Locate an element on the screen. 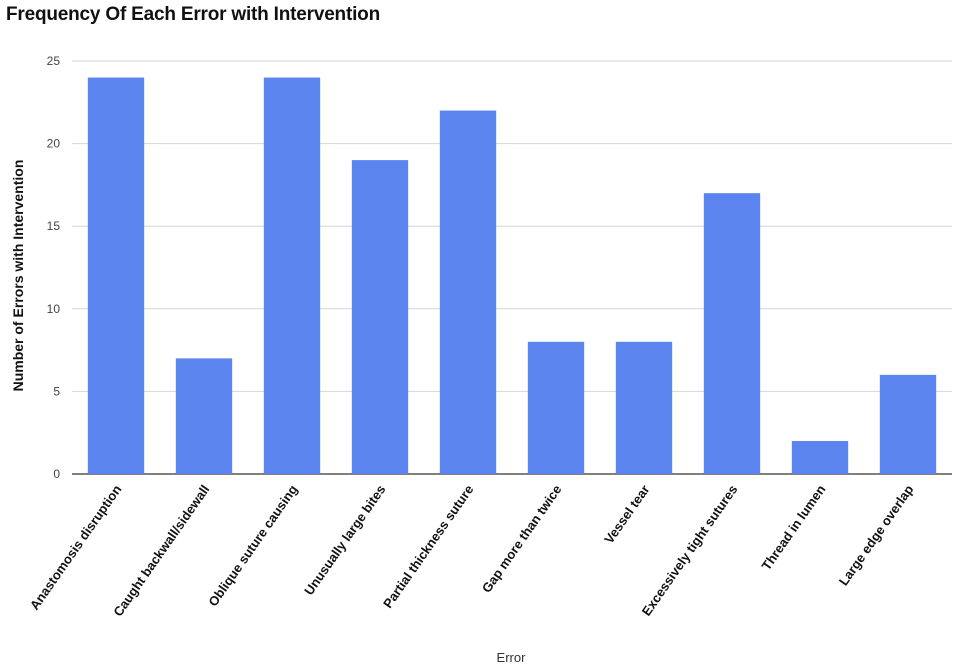  y-axis-label: Number of Errors with Intervention is located at coordinates (18, 276).